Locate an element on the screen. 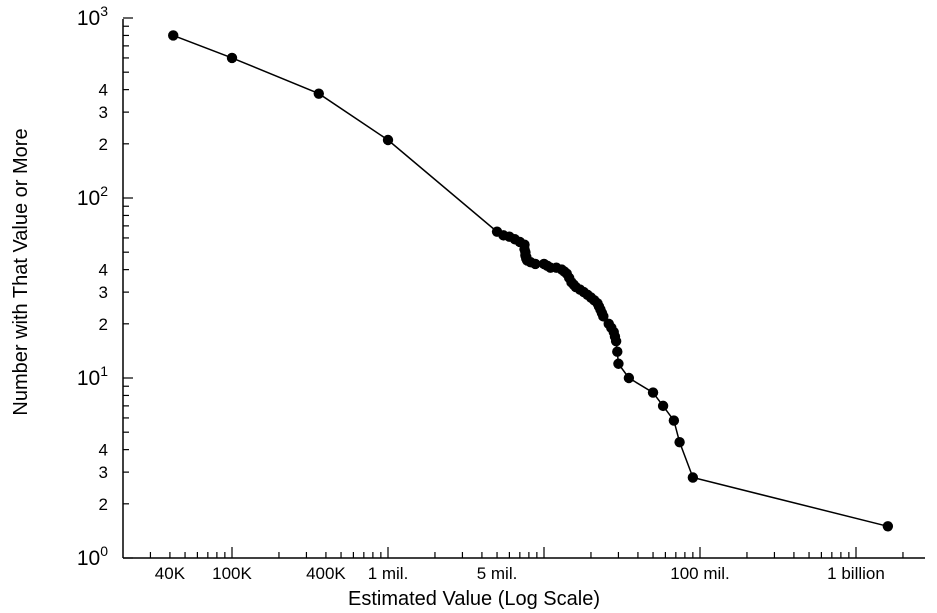 This screenshot has height=613, width=937. y-axis-ticks is located at coordinates (128, 288).